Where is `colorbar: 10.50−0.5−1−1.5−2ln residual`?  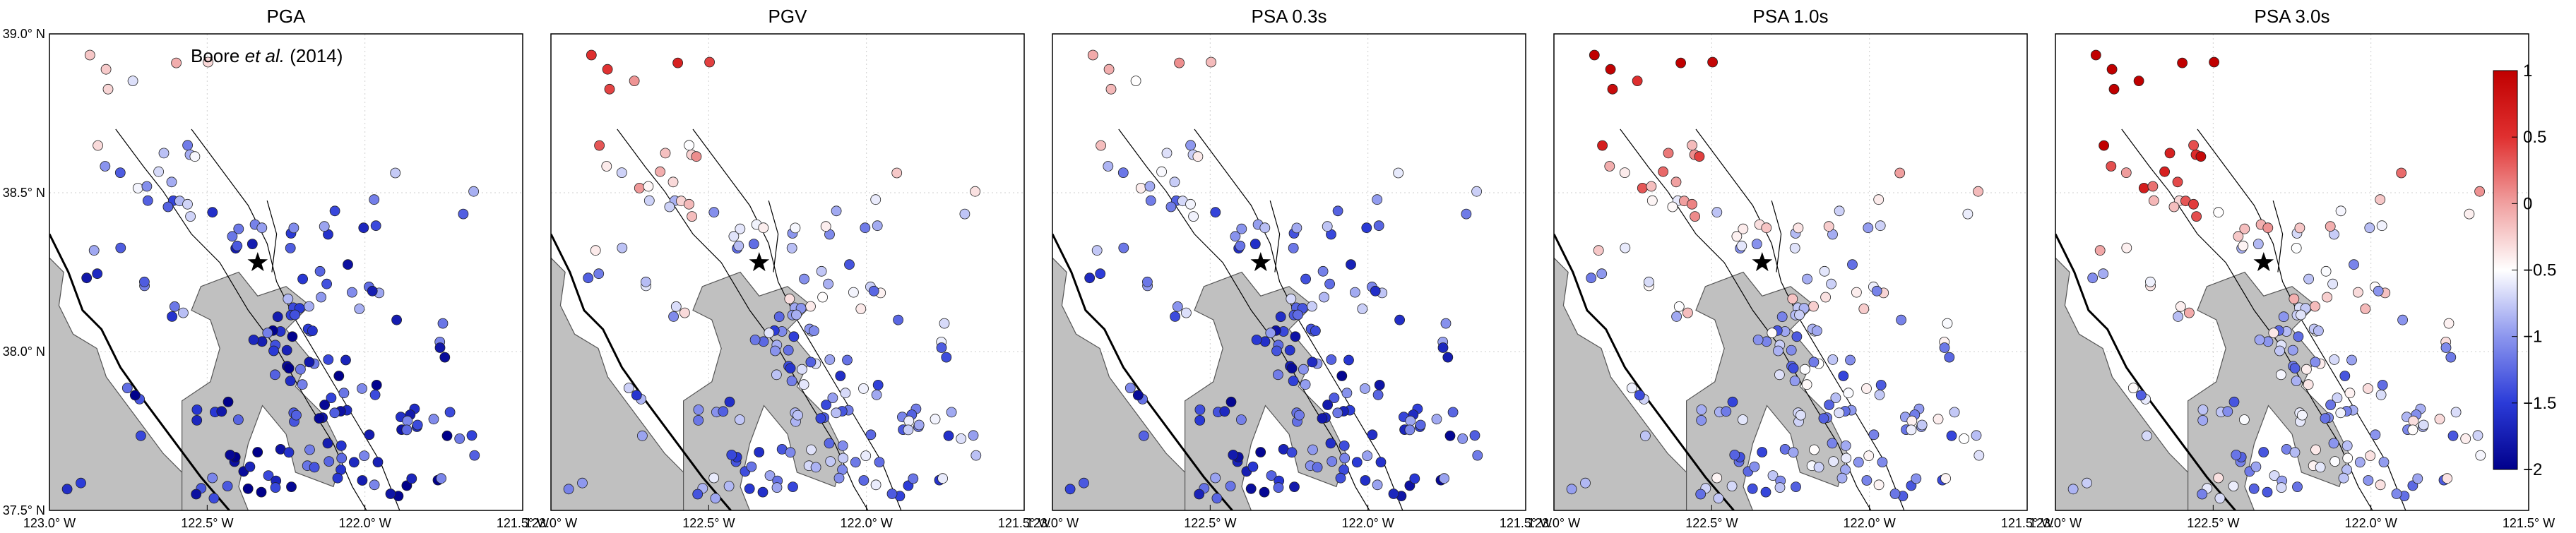 colorbar: 10.50−0.5−1−1.5−2ln residual is located at coordinates (2524, 270).